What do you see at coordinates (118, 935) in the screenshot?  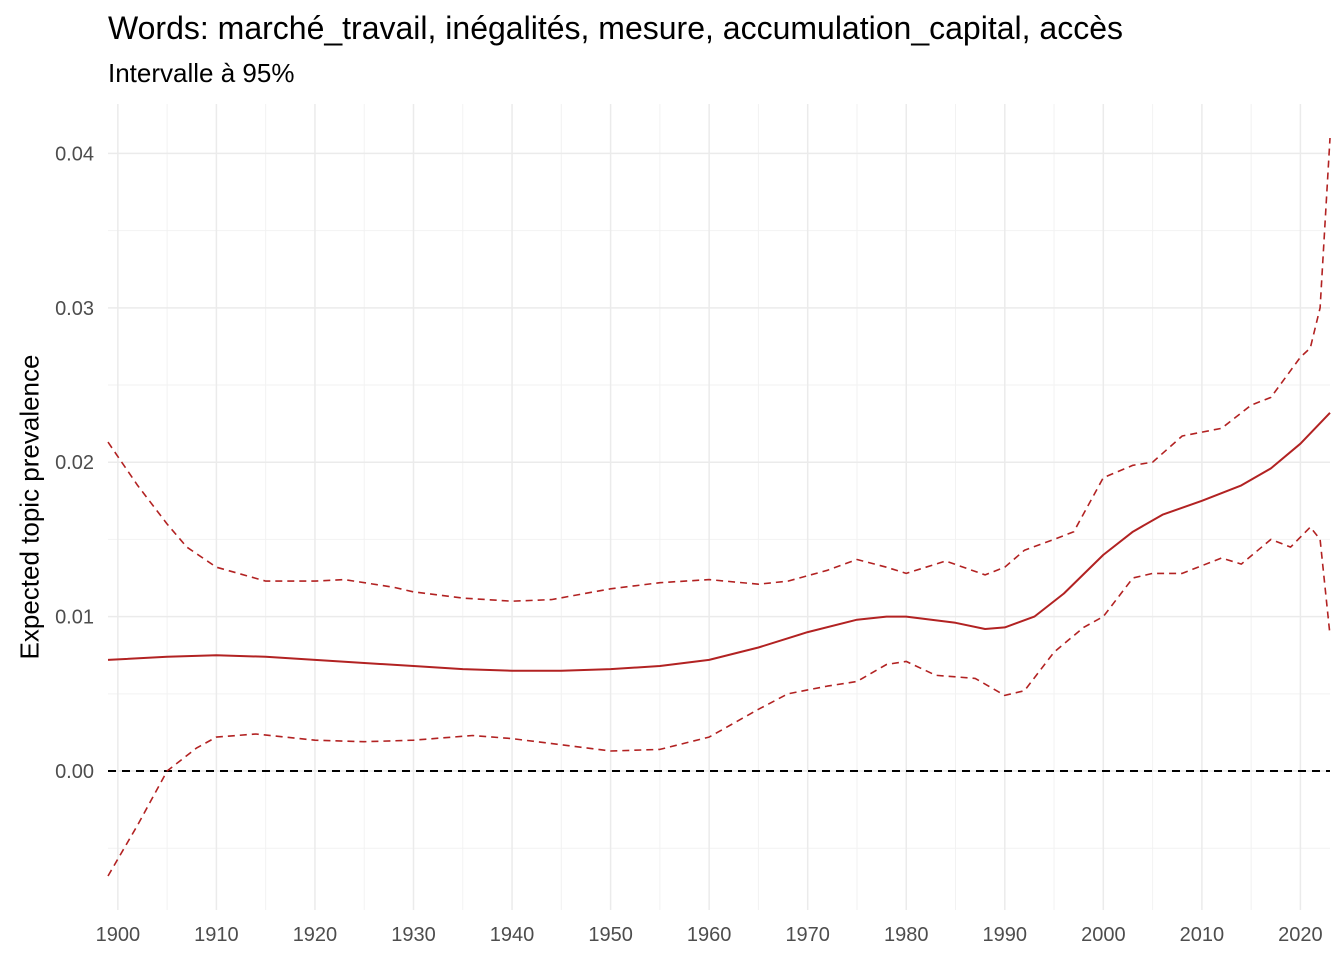 I see `x-tick-label: 1900` at bounding box center [118, 935].